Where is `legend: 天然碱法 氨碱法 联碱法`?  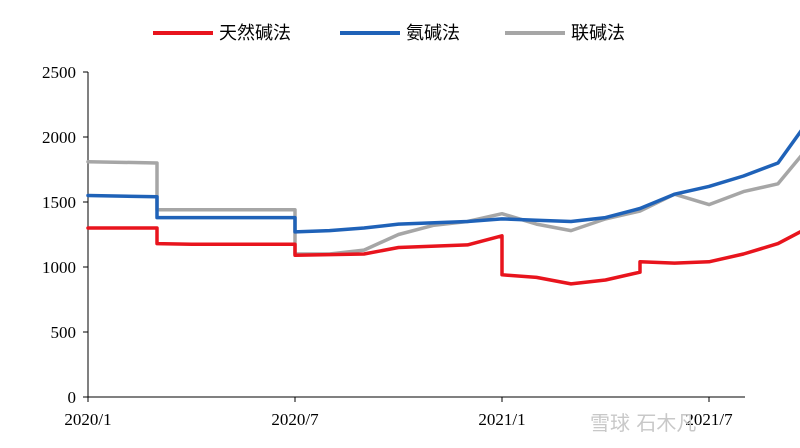
legend: 天然碱法 氨碱法 联碱法 is located at coordinates (389, 33).